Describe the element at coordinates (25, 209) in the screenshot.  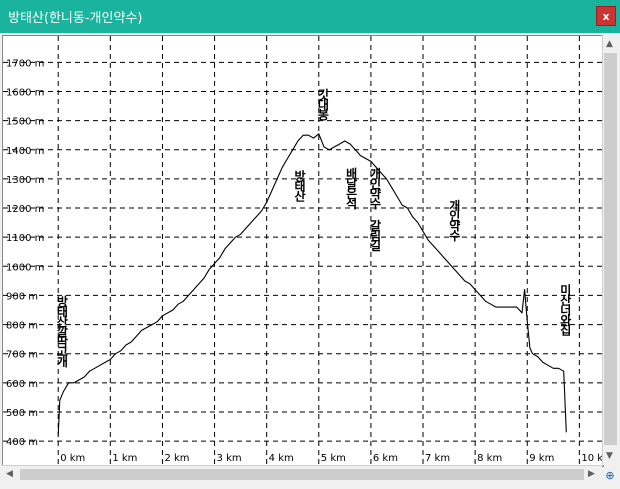
I see `y-tick-label: 1200 m` at that location.